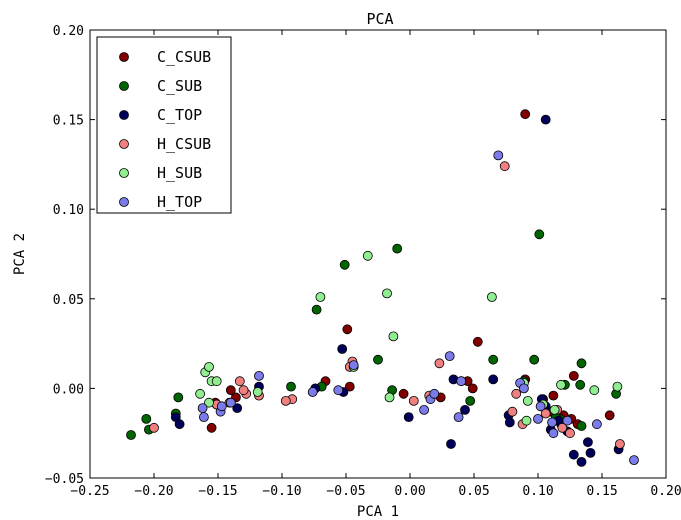 Image resolution: width=681 pixels, height=520 pixels. Describe the element at coordinates (68, 210) in the screenshot. I see `y-tick-label: 0.10` at that location.